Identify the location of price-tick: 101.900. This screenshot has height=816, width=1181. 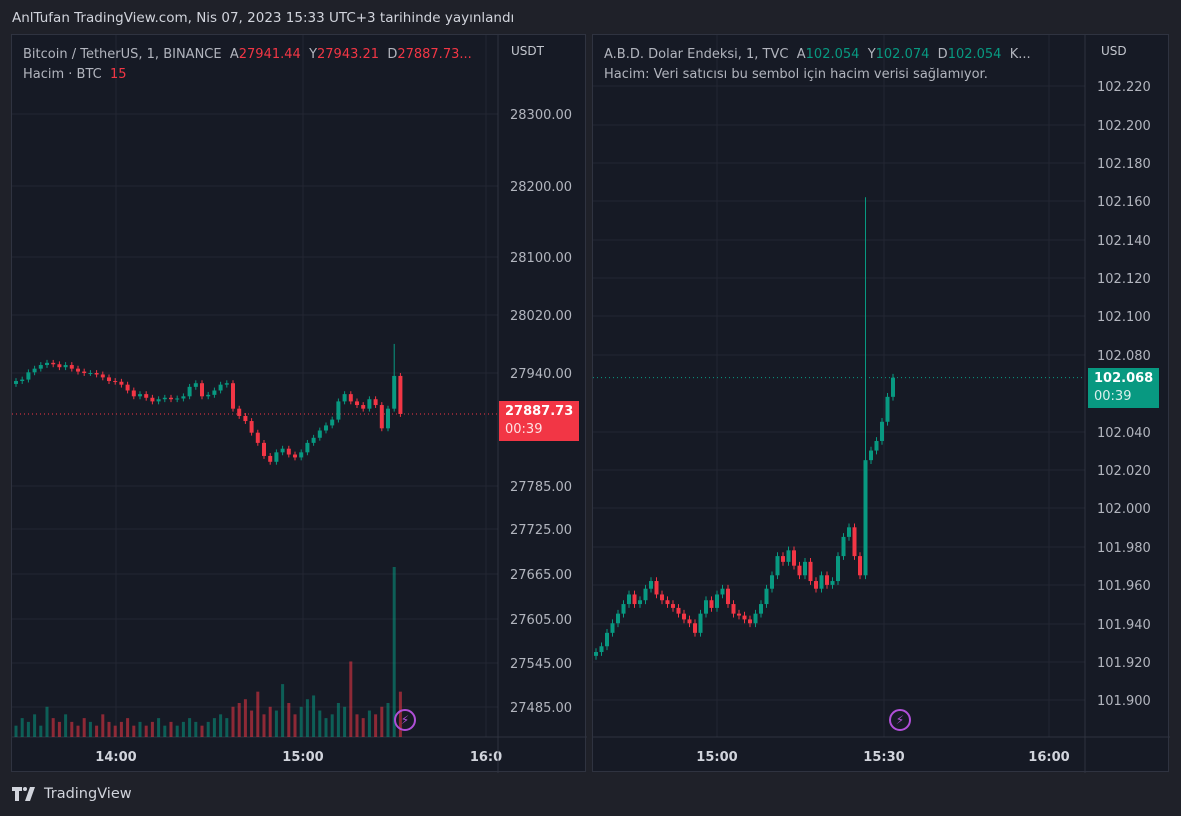
(1124, 701).